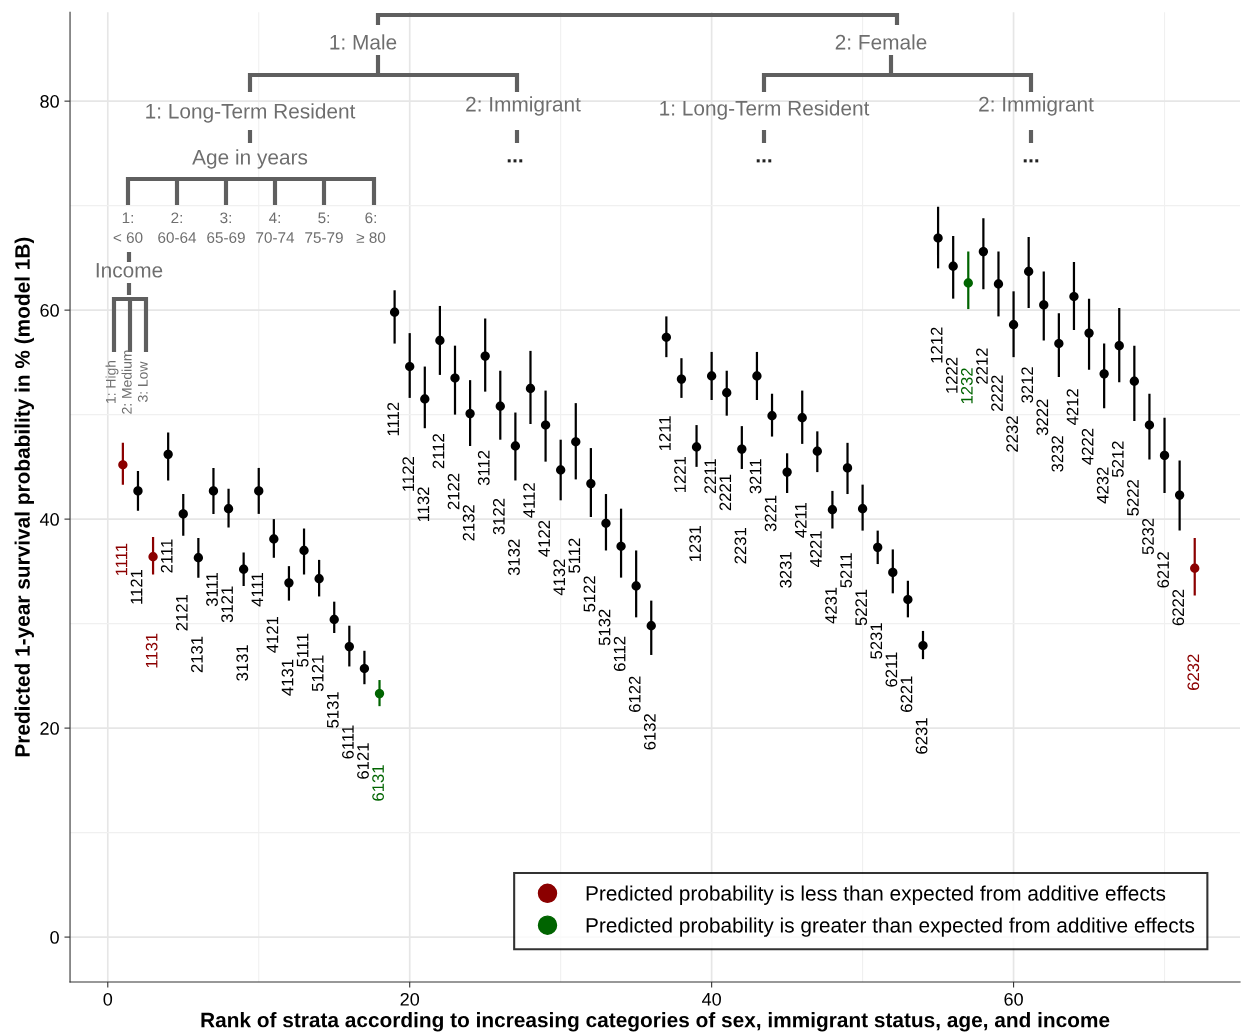 This screenshot has height=1036, width=1244. Describe the element at coordinates (287, 677) in the screenshot. I see `annotation: 4131` at that location.